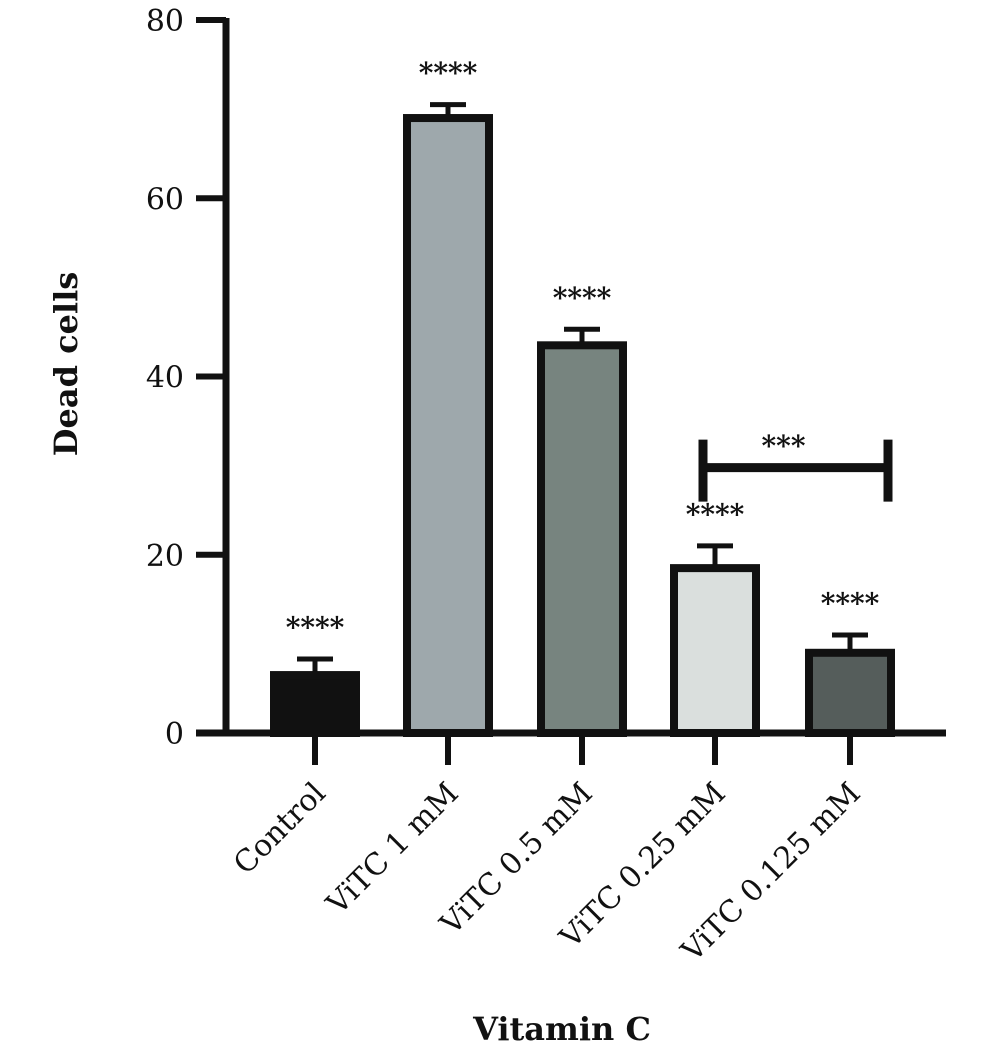 This screenshot has height=1054, width=1000. I want to click on y-tick-label-80: 80, so click(165, 21).